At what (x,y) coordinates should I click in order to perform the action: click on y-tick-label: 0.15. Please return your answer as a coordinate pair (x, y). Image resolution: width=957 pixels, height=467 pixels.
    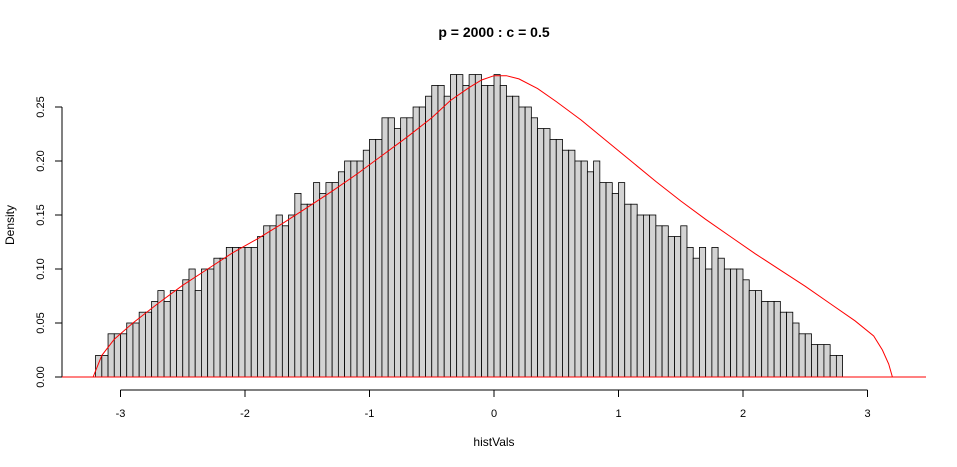
    Looking at the image, I should click on (41, 214).